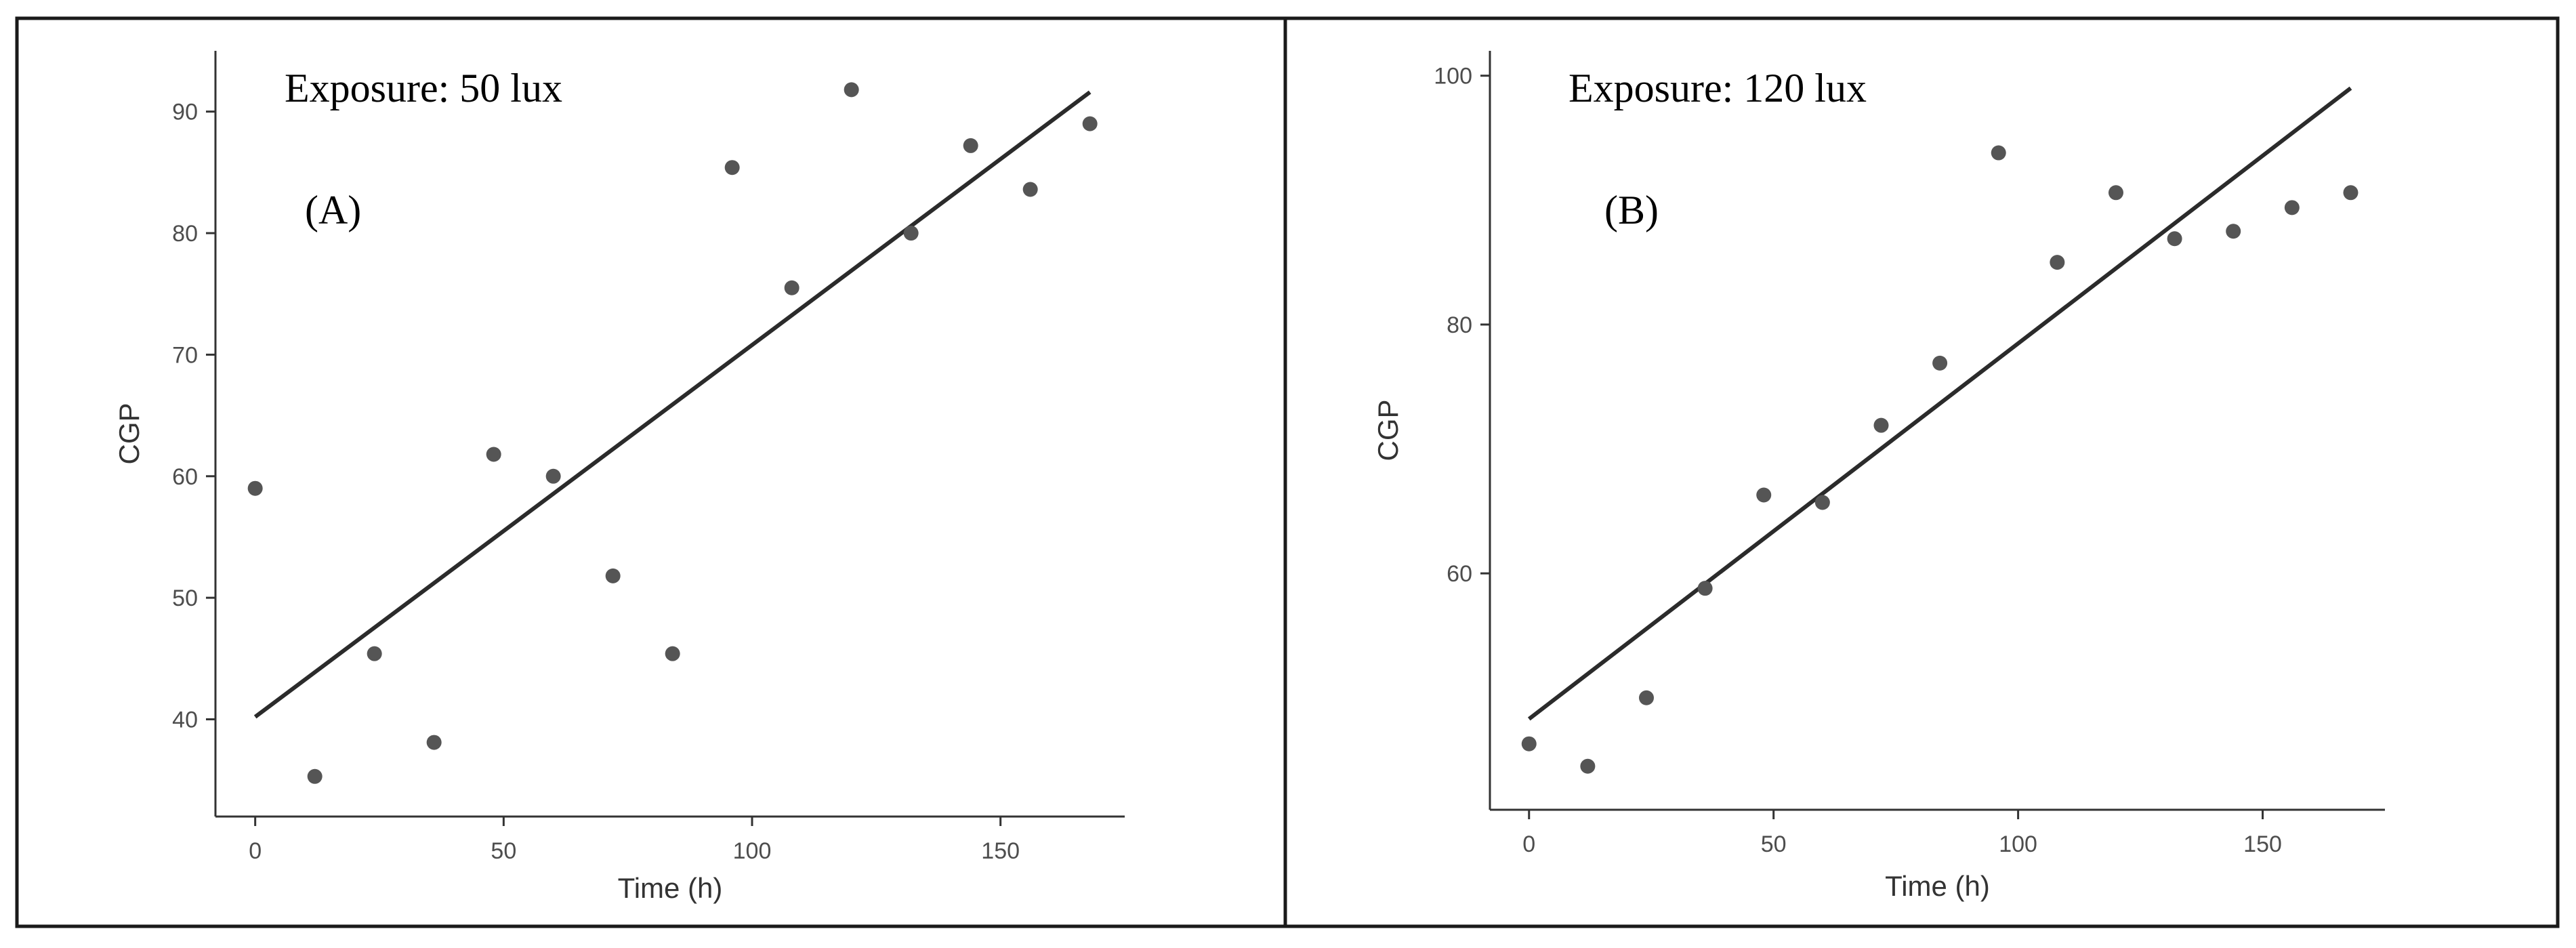 This screenshot has height=948, width=2576. What do you see at coordinates (185, 598) in the screenshot?
I see `y-tick-label: 50` at bounding box center [185, 598].